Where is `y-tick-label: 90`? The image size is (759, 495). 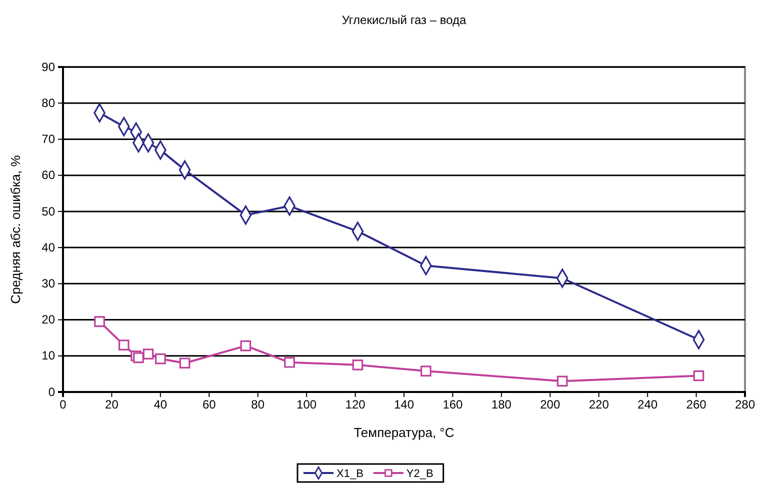 y-tick-label: 90 is located at coordinates (49, 67).